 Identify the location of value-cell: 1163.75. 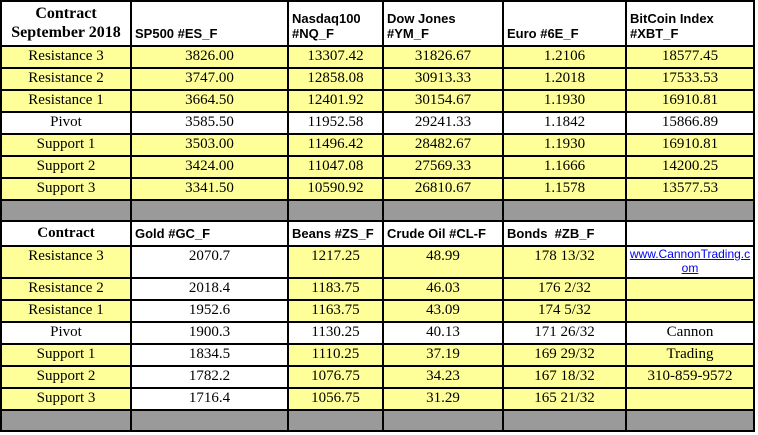
(335, 311).